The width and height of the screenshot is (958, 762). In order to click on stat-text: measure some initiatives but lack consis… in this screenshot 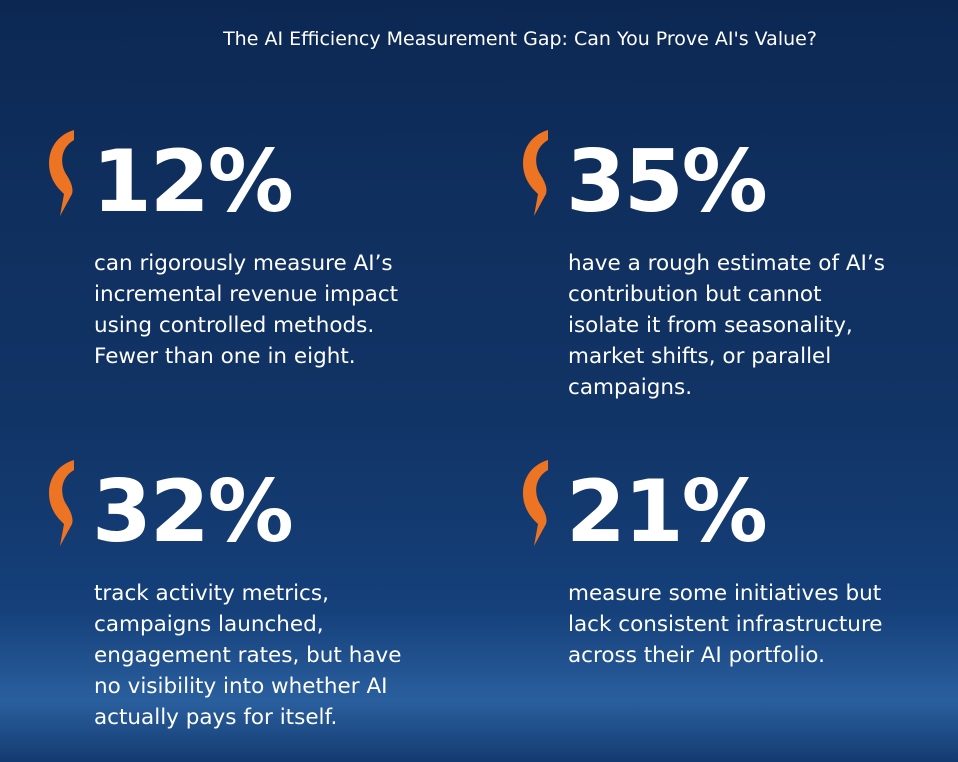, I will do `click(725, 624)`.